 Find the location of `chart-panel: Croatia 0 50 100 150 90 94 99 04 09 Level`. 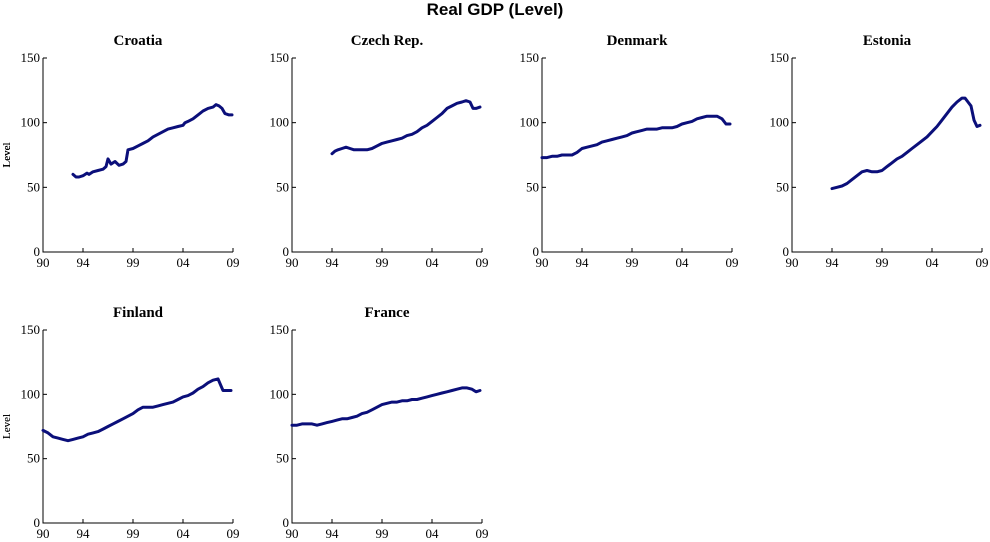

chart-panel: Croatia 0 50 100 150 90 94 99 04 09 Level is located at coordinates (120, 151).